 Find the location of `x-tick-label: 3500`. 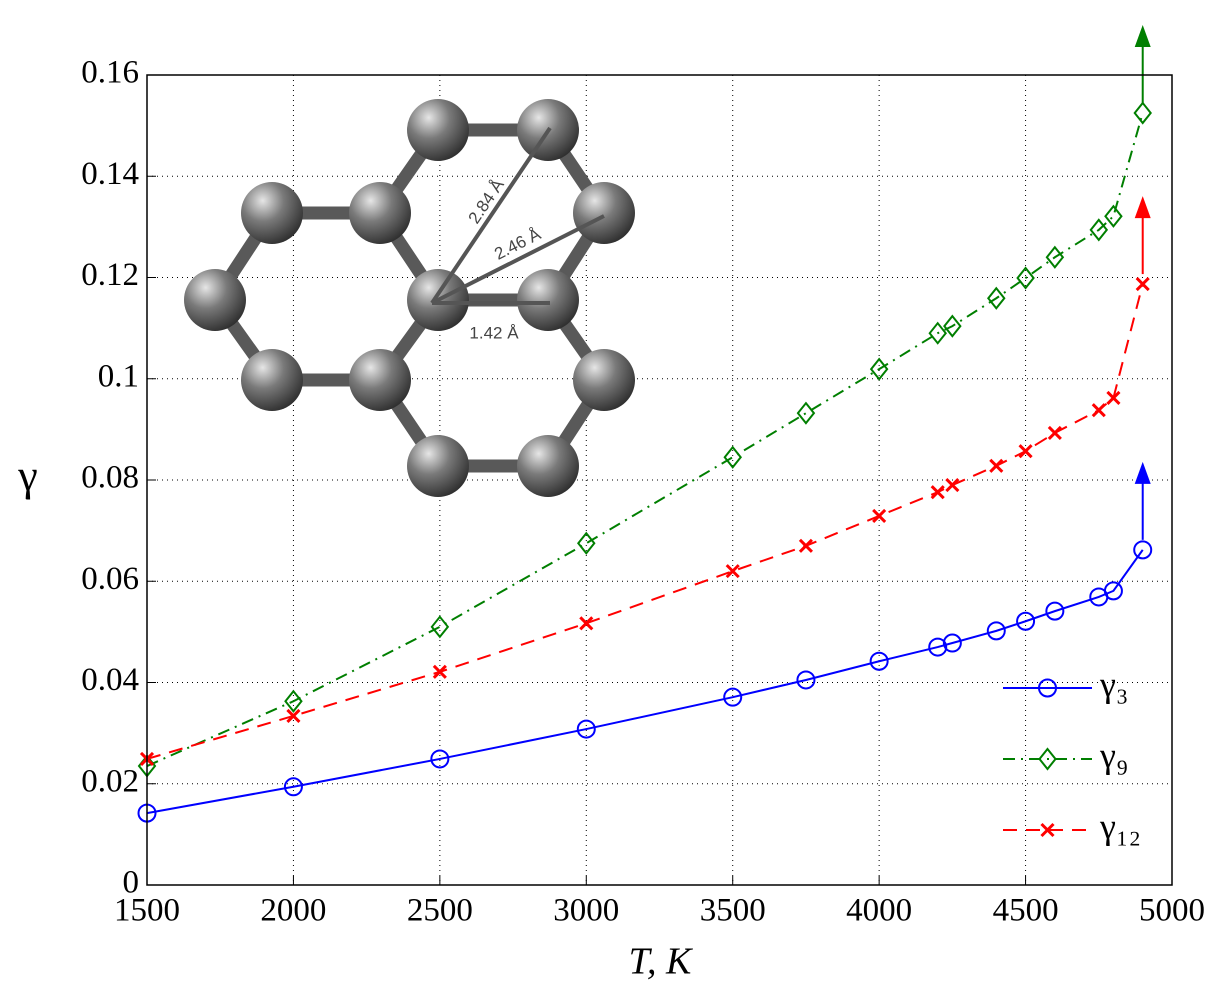

x-tick-label: 3500 is located at coordinates (733, 911).